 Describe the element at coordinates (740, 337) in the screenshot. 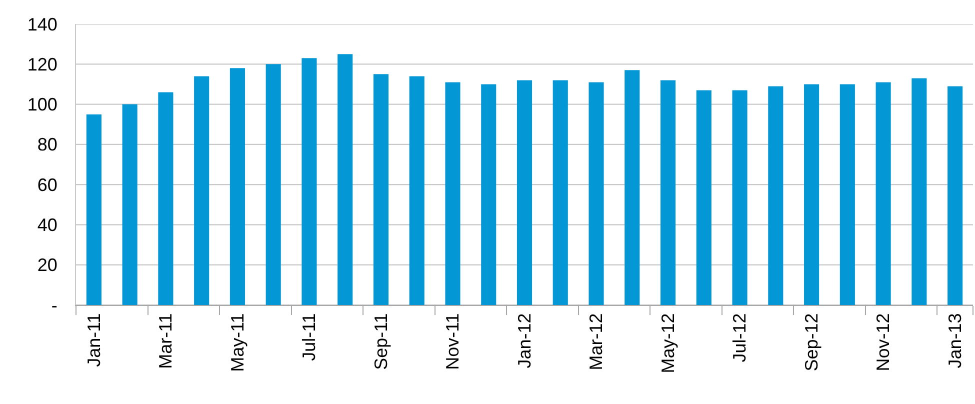

I see `x-tick-label: Jul-12` at that location.